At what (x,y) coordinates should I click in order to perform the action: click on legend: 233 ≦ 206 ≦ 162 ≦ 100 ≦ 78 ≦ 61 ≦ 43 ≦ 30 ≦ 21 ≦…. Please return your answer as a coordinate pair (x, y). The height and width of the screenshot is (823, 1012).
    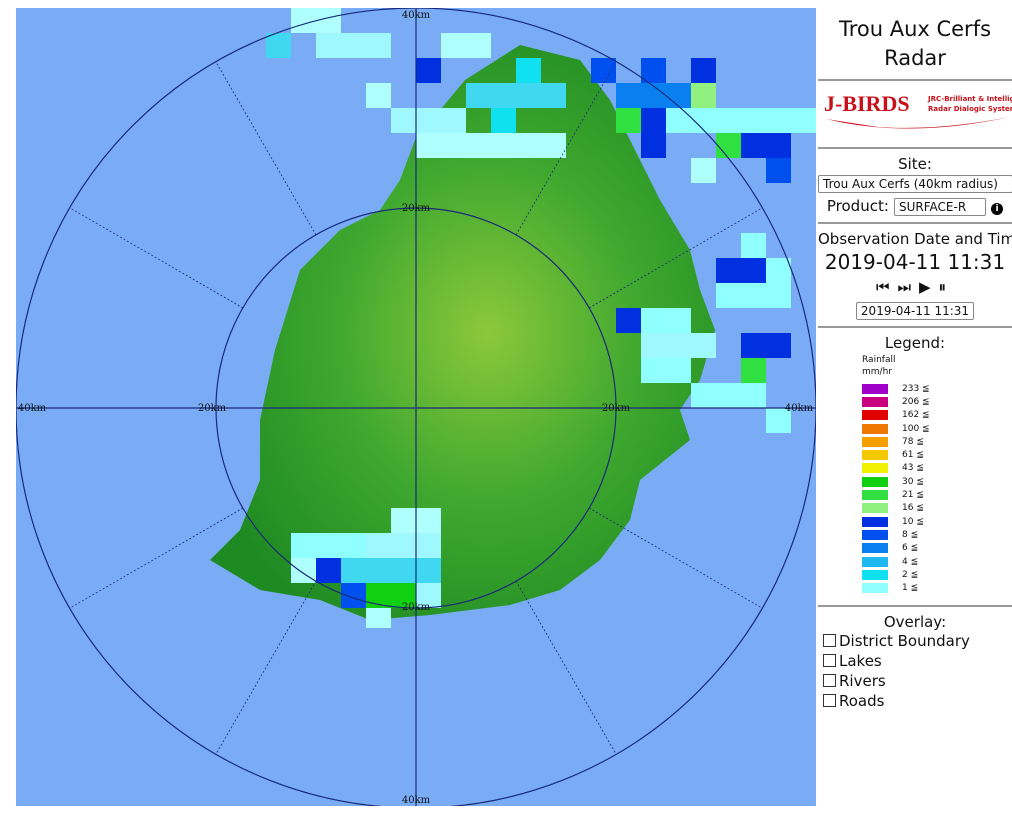
    Looking at the image, I should click on (915, 488).